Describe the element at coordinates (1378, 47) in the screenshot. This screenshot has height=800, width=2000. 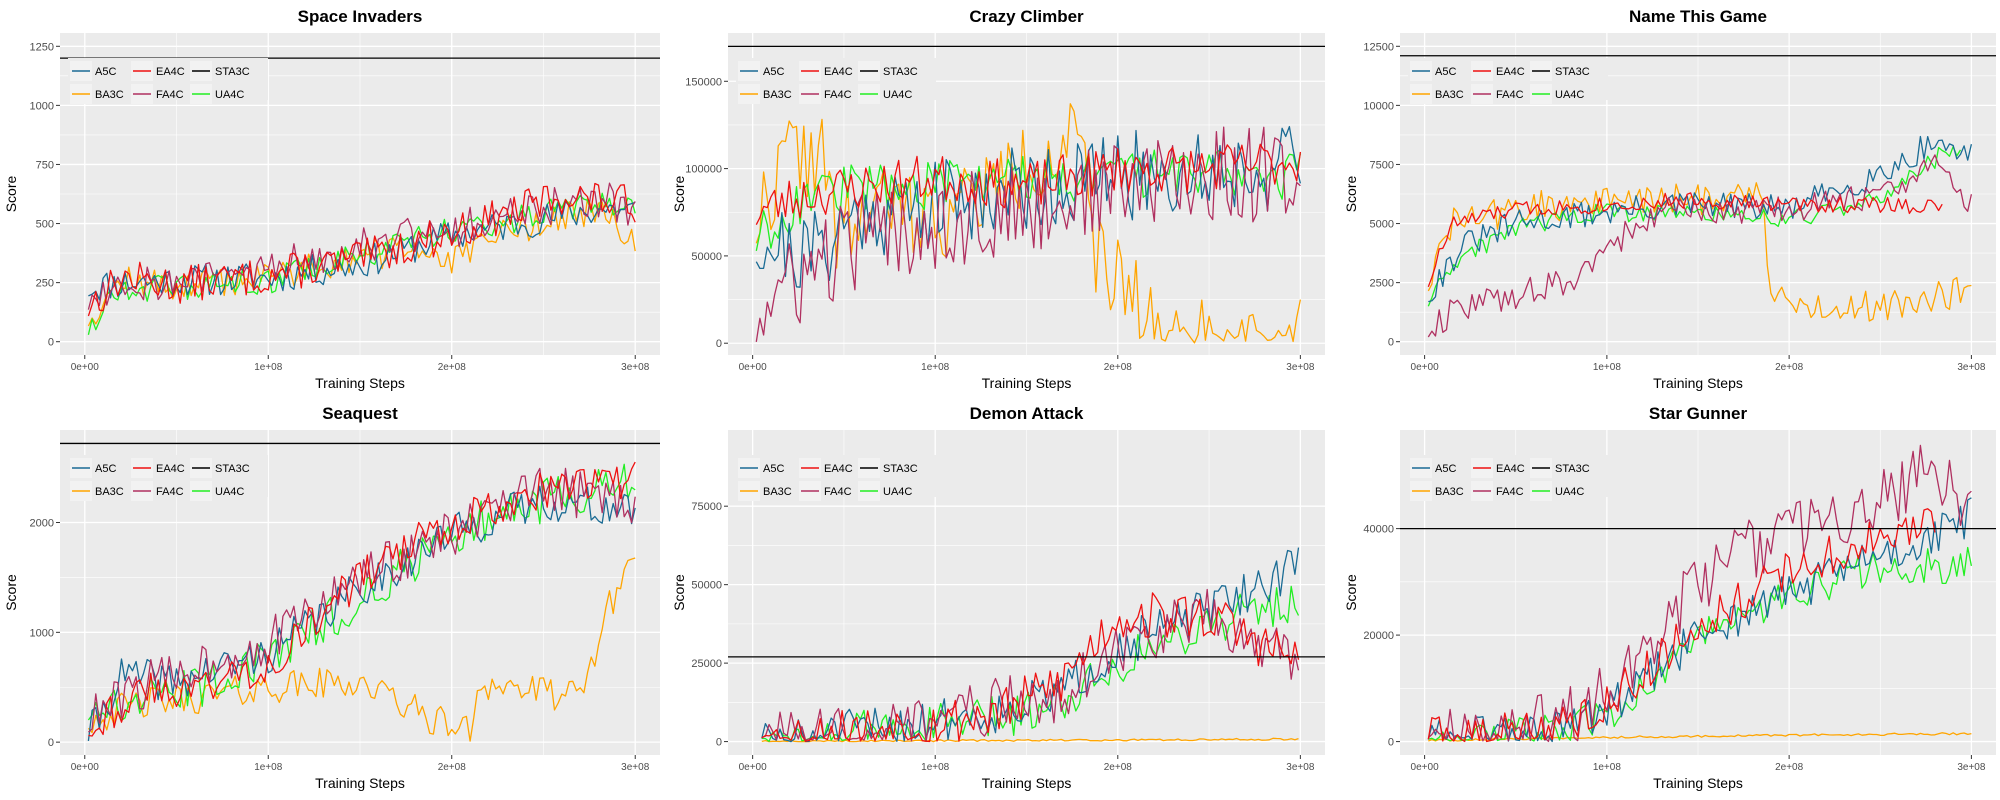
I see `y-tick-label: 12500` at that location.